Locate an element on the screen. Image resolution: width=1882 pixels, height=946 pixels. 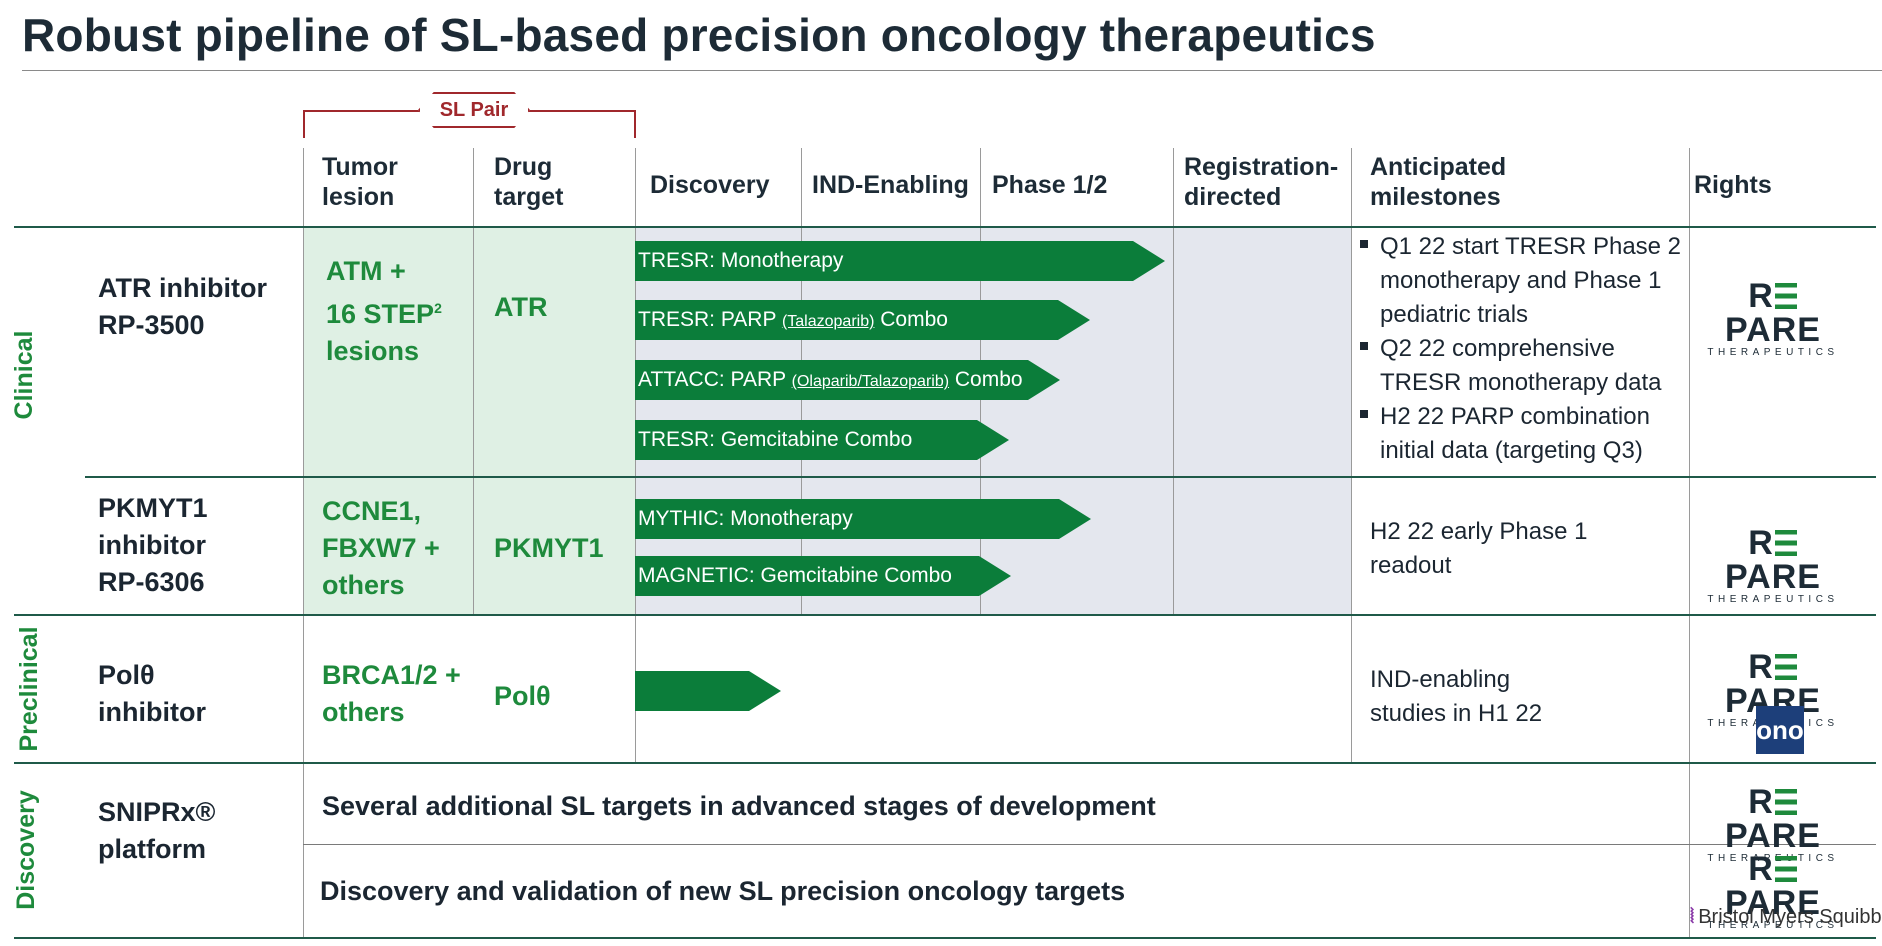
grid-hline-preclinical is located at coordinates (945, 763).